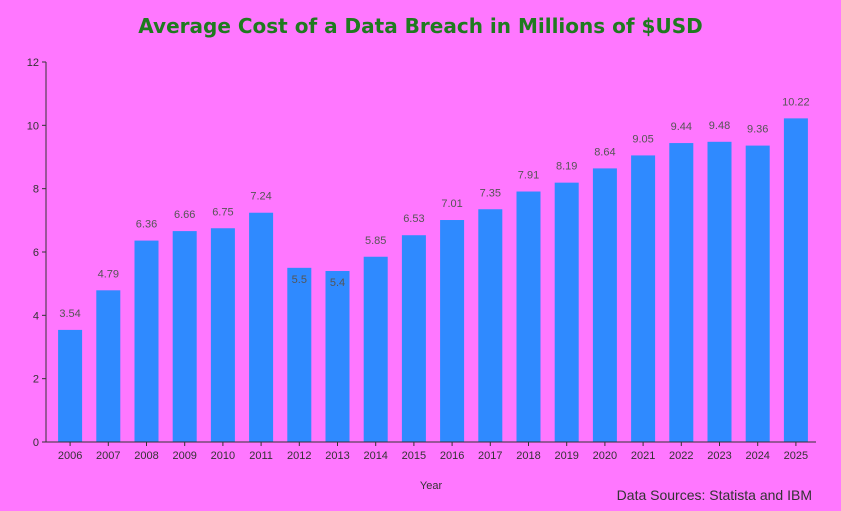 The width and height of the screenshot is (841, 511). Describe the element at coordinates (299, 280) in the screenshot. I see `data-label: 5.5` at that location.